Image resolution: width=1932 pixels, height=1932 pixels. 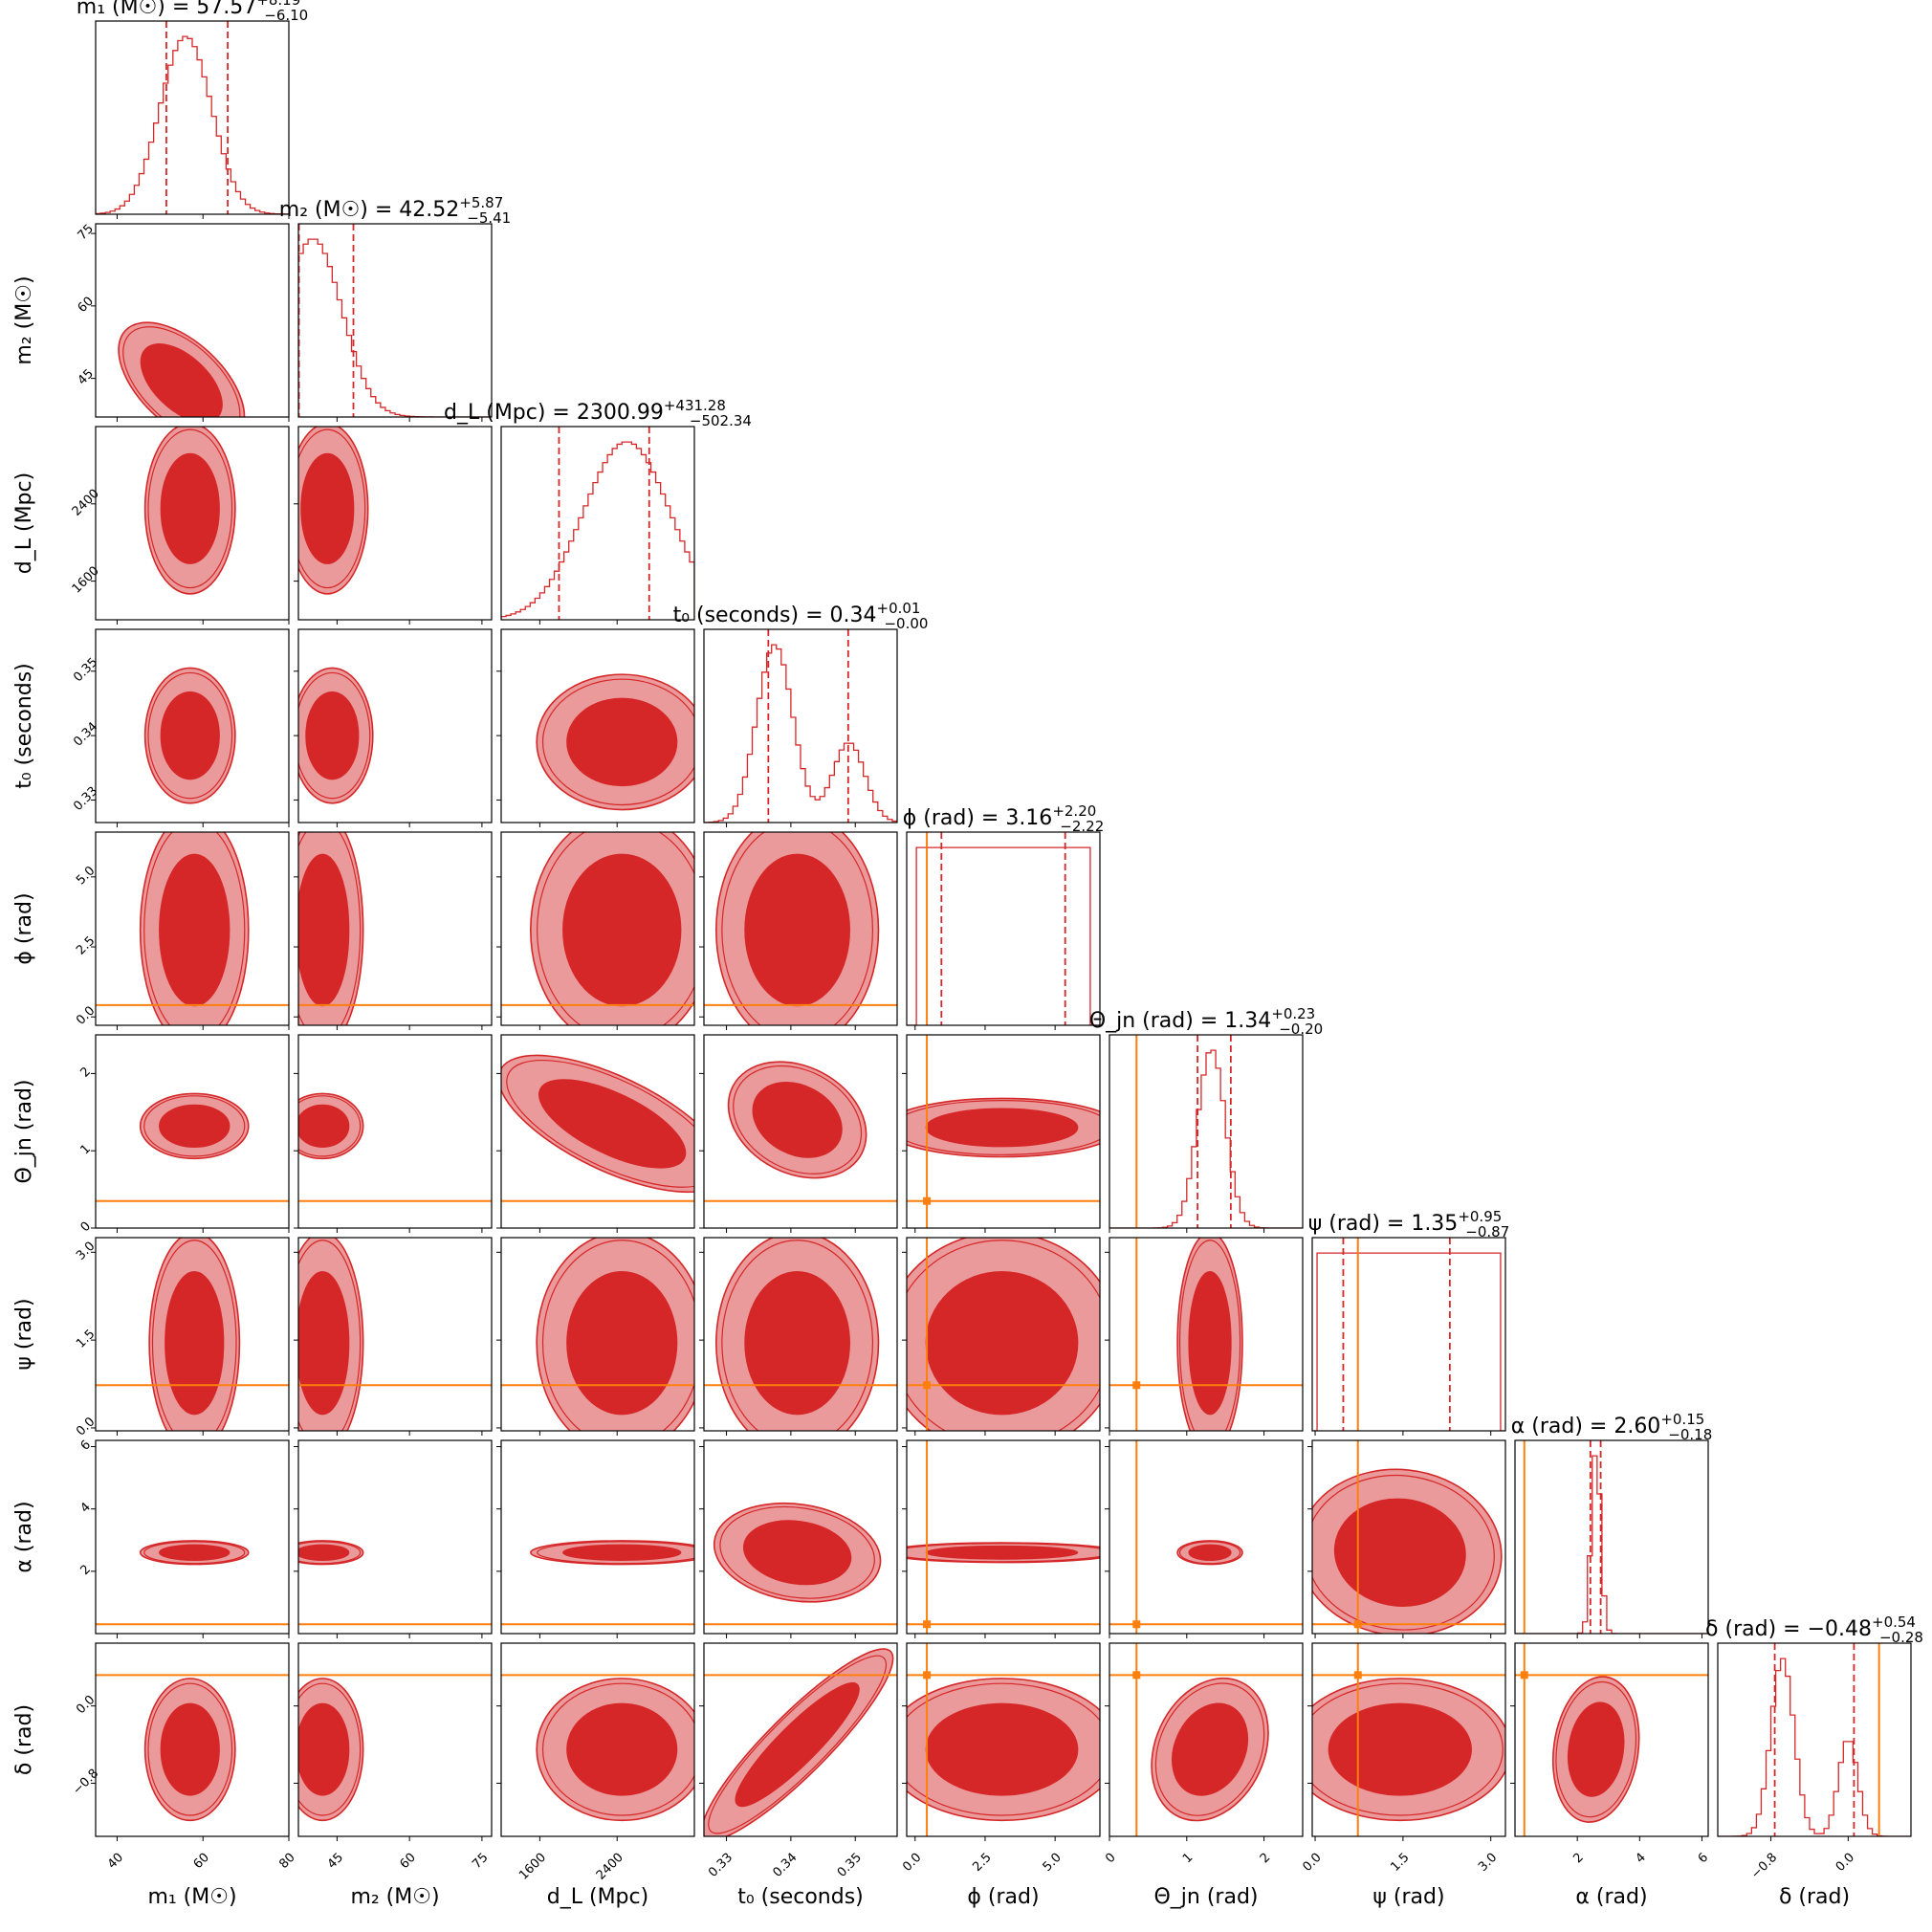 What do you see at coordinates (192, 124) in the screenshot?
I see `histogram-step-m1` at bounding box center [192, 124].